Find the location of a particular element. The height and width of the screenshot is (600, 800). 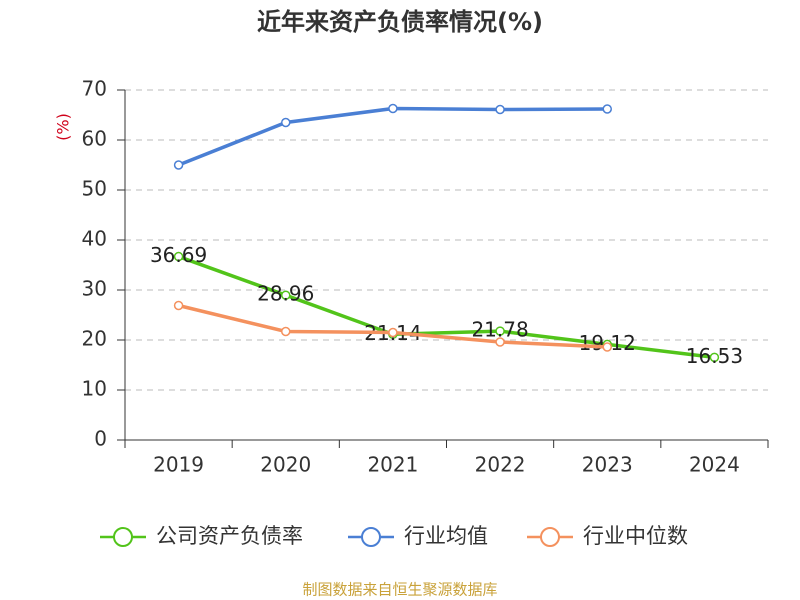

y-tick-label: 20 is located at coordinates (94, 339).